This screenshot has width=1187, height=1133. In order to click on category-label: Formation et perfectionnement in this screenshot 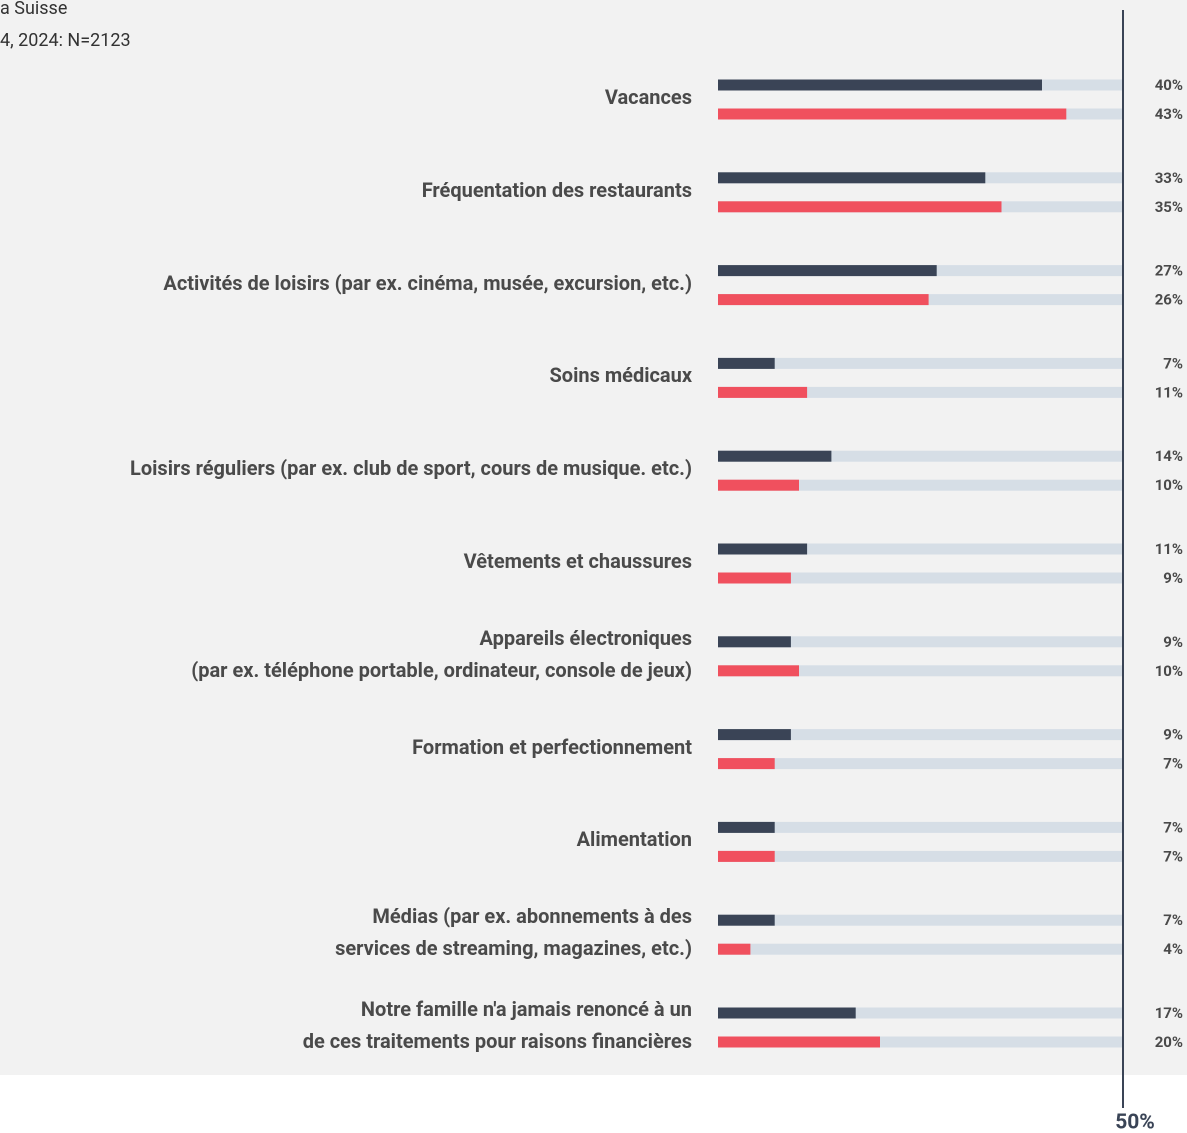, I will do `click(552, 746)`.